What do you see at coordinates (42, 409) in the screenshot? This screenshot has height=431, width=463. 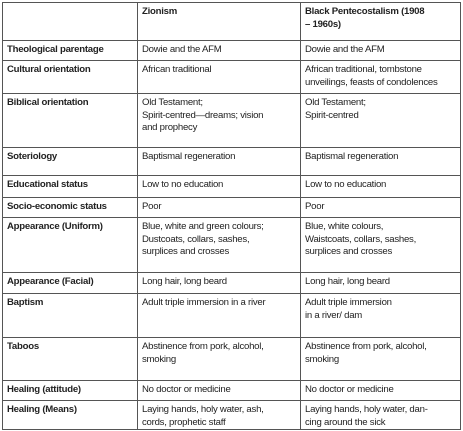 I see `cell-line: Healing (Means)` at bounding box center [42, 409].